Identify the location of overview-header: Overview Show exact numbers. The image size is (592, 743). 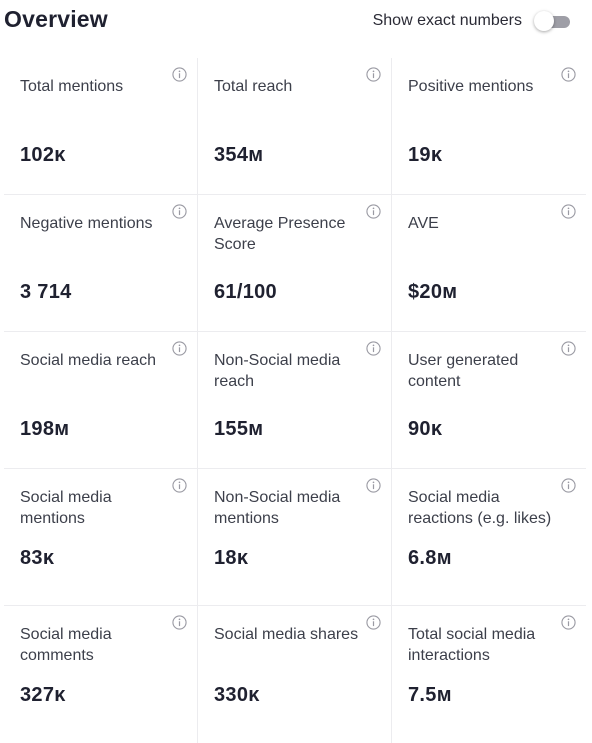
(296, 28).